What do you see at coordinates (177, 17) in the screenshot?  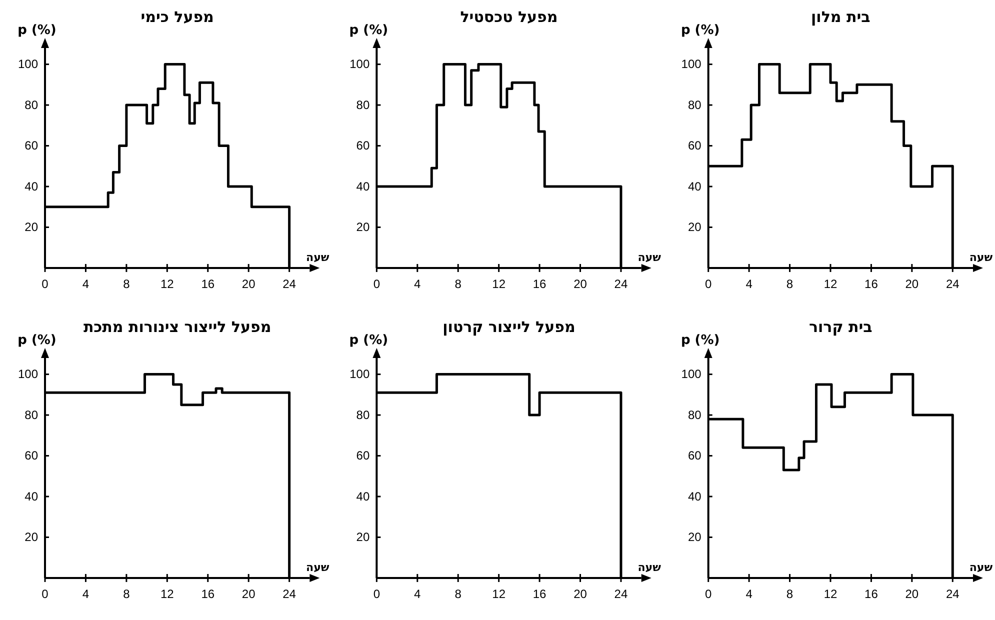 I see `chart-title: מפעל כימי` at bounding box center [177, 17].